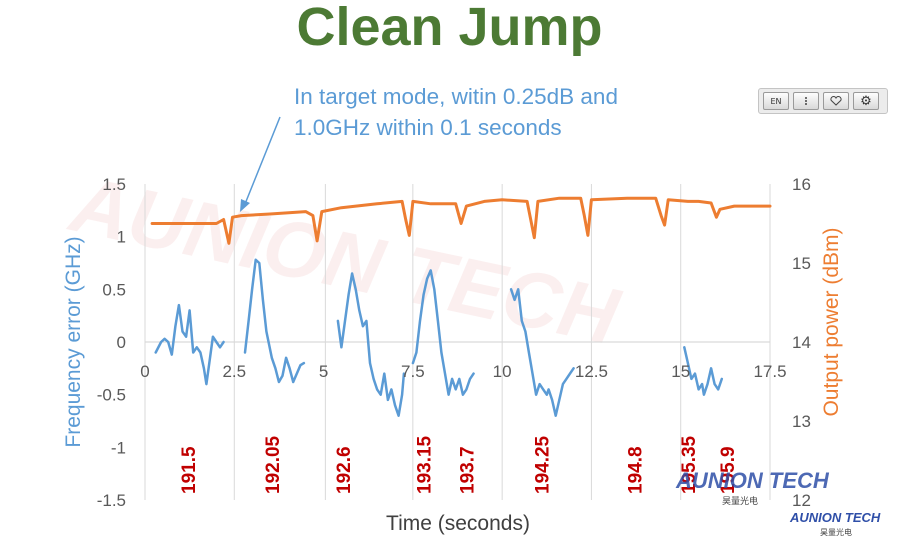 The width and height of the screenshot is (899, 546). What do you see at coordinates (801, 263) in the screenshot?
I see `y-right-tick-label: 15` at bounding box center [801, 263].